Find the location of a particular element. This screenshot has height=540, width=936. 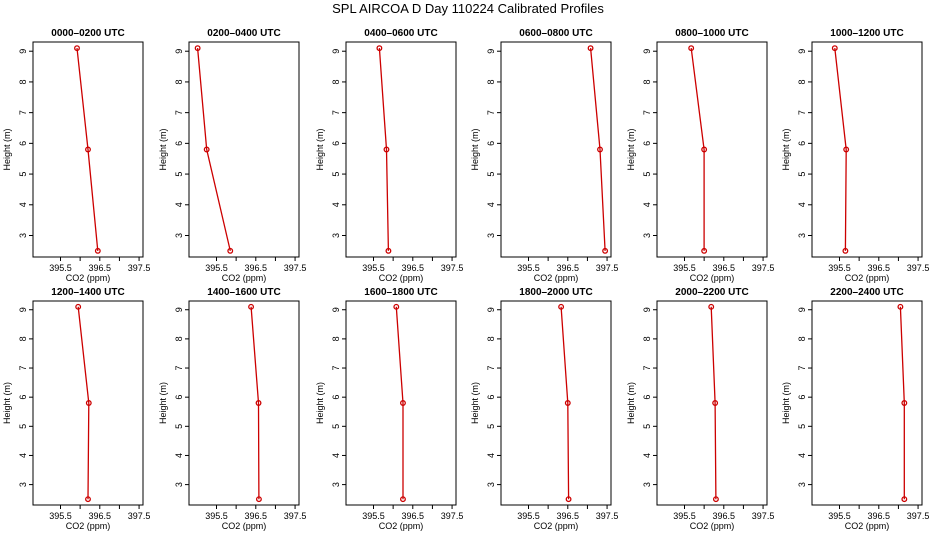

panel-title: 1200–1400 UTC is located at coordinates (87, 292).